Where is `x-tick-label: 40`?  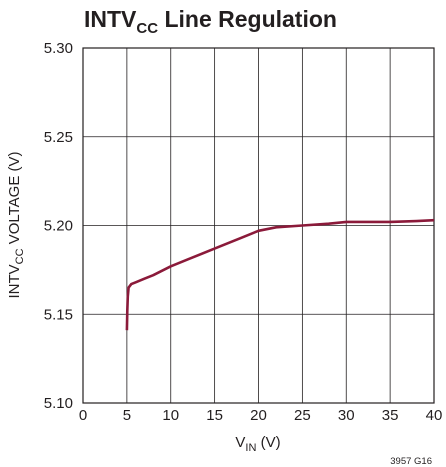 x-tick-label: 40 is located at coordinates (434, 415).